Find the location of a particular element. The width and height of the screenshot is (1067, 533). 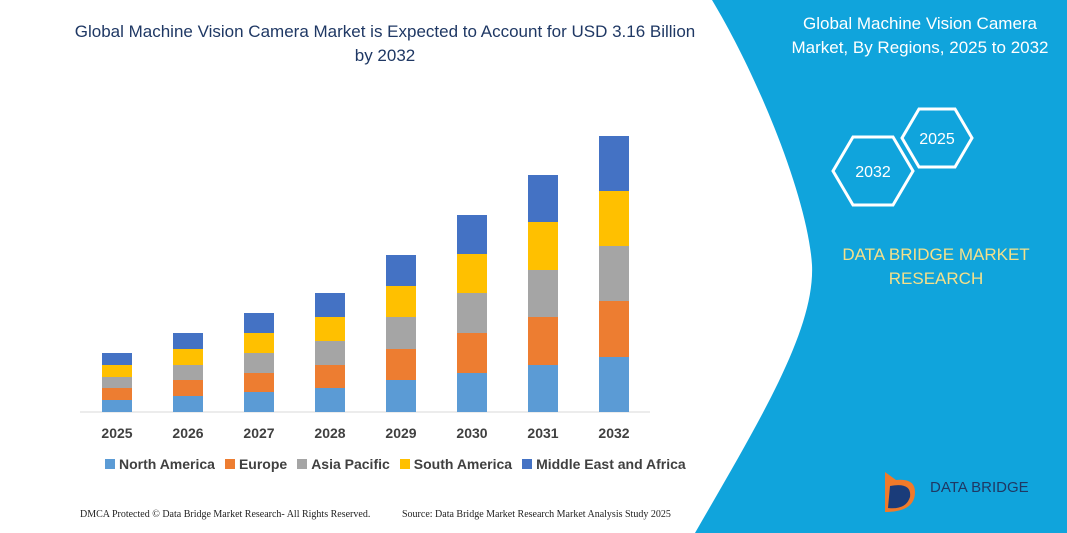

x-tick-label: 2025 is located at coordinates (116, 433).